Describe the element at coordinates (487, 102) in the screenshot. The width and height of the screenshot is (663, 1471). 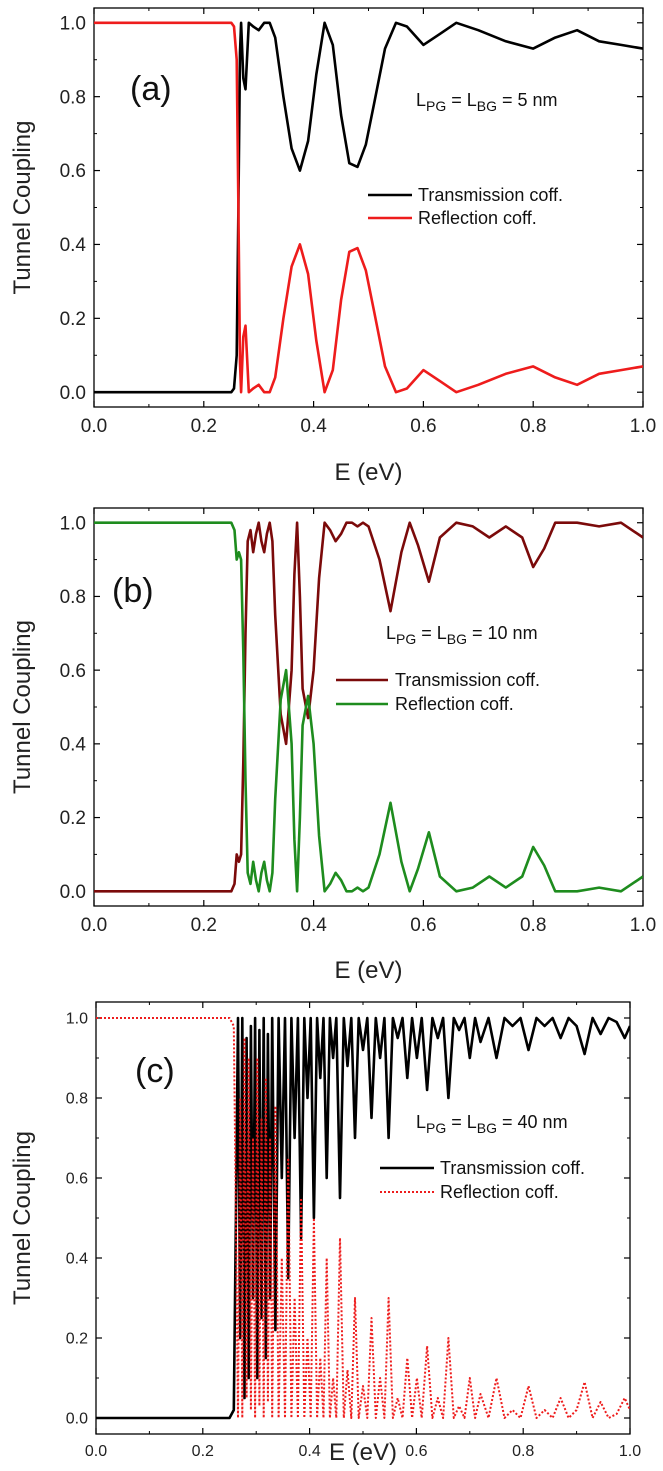
I see `parameter-annotation: LPG = LBG = 5 nm` at that location.